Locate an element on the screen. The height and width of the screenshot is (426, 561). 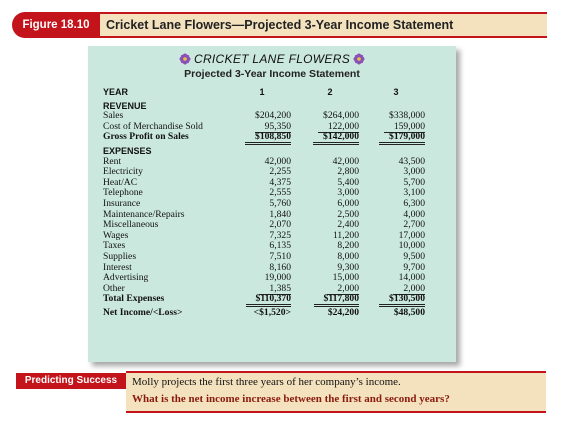
row-value-year-1: 19,000 is located at coordinates (277, 278).